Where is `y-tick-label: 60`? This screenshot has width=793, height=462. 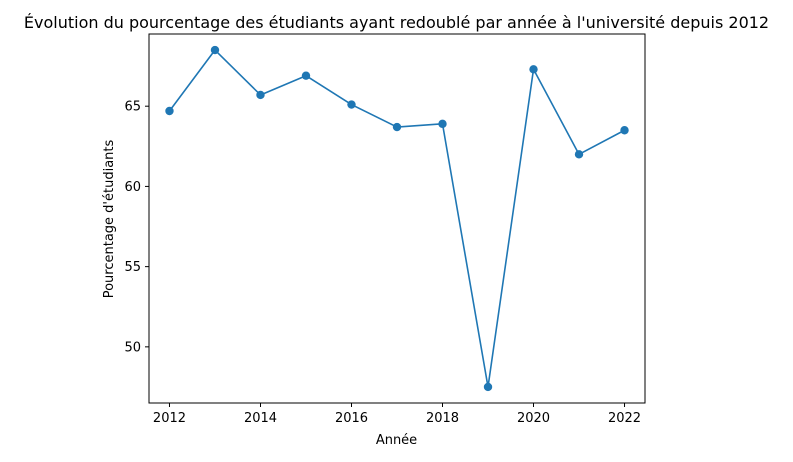 y-tick-label: 60 is located at coordinates (132, 187).